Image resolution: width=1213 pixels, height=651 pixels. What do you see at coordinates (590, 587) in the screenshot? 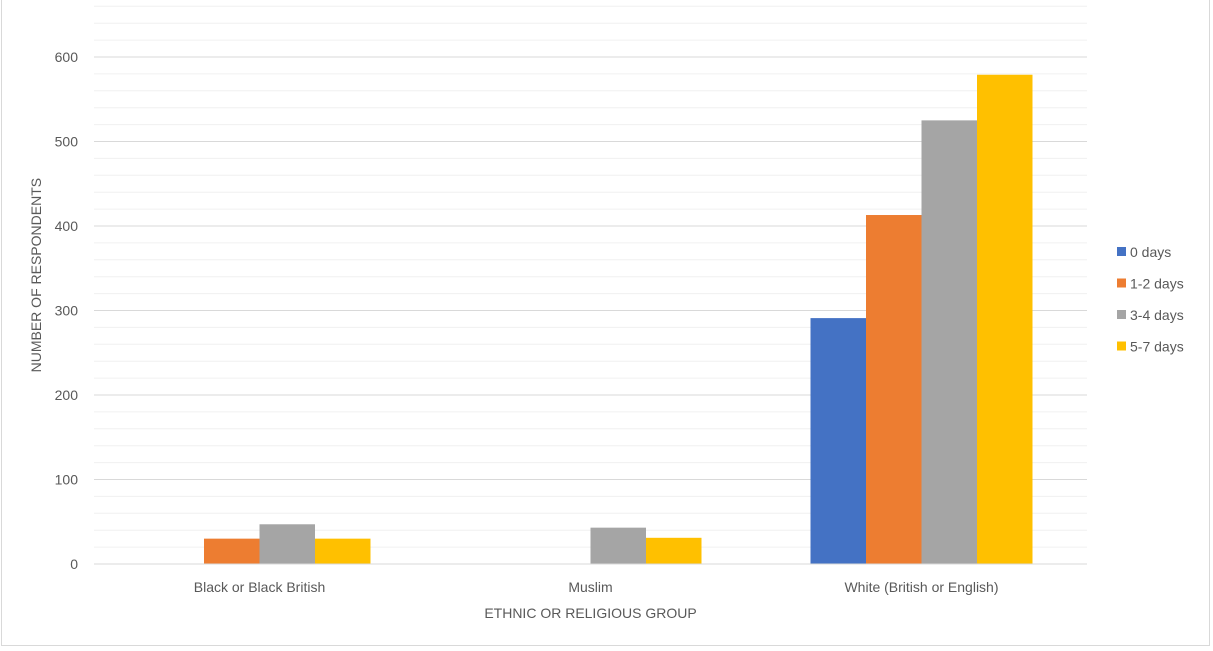
I see `x-tick-label: Muslim` at bounding box center [590, 587].